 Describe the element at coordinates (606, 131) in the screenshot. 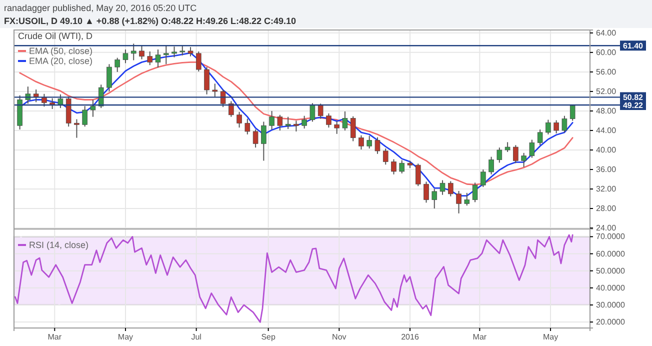

I see `y-tick-label: 44.00` at that location.